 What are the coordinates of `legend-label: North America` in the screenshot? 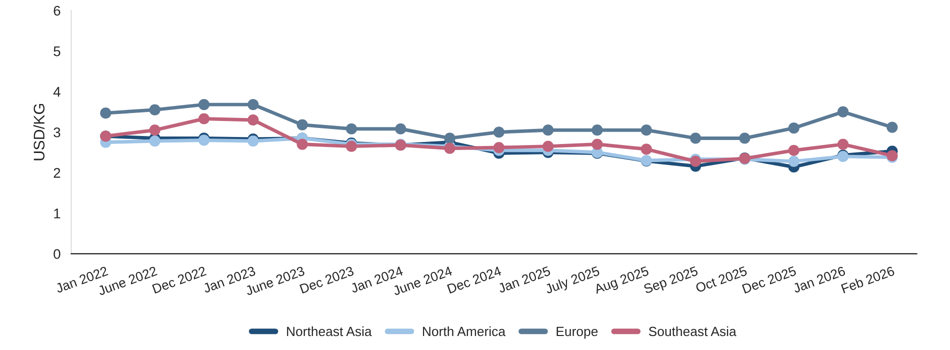 It's located at (464, 331).